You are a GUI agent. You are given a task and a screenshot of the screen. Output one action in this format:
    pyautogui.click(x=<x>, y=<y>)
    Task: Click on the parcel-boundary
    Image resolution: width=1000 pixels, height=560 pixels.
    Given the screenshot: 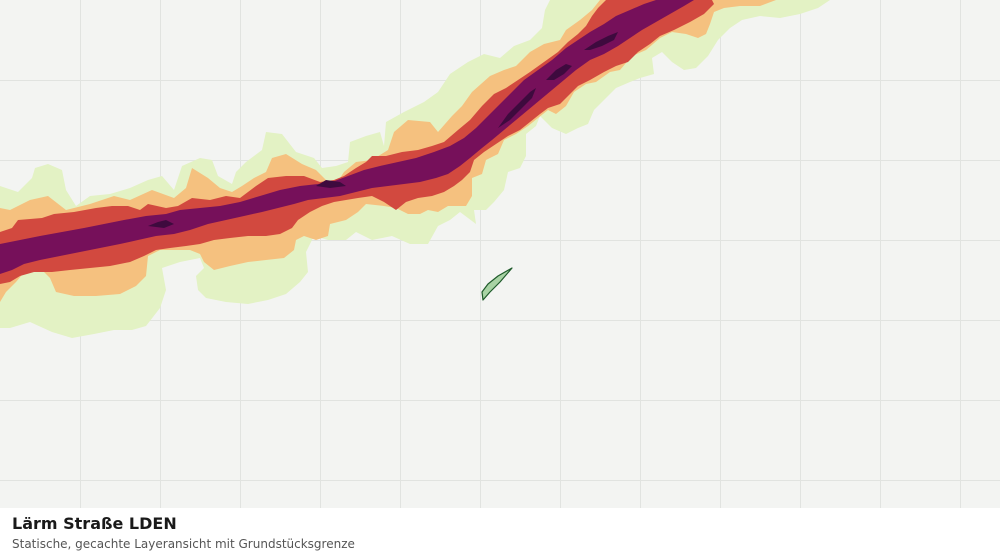 What is the action you would take?
    pyautogui.click(x=497, y=284)
    